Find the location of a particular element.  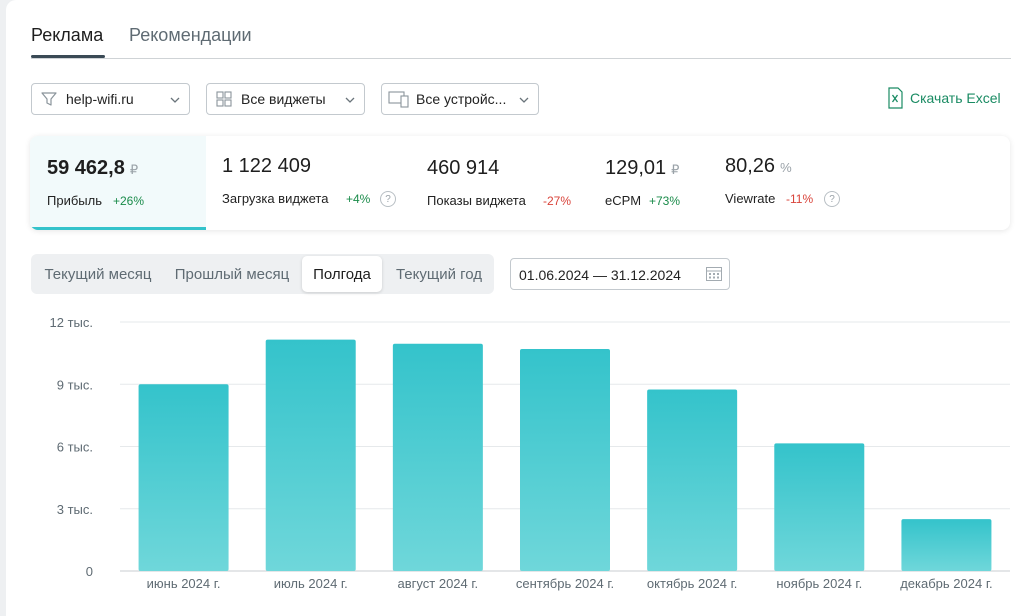

widgets-grid-icon is located at coordinates (224, 99).